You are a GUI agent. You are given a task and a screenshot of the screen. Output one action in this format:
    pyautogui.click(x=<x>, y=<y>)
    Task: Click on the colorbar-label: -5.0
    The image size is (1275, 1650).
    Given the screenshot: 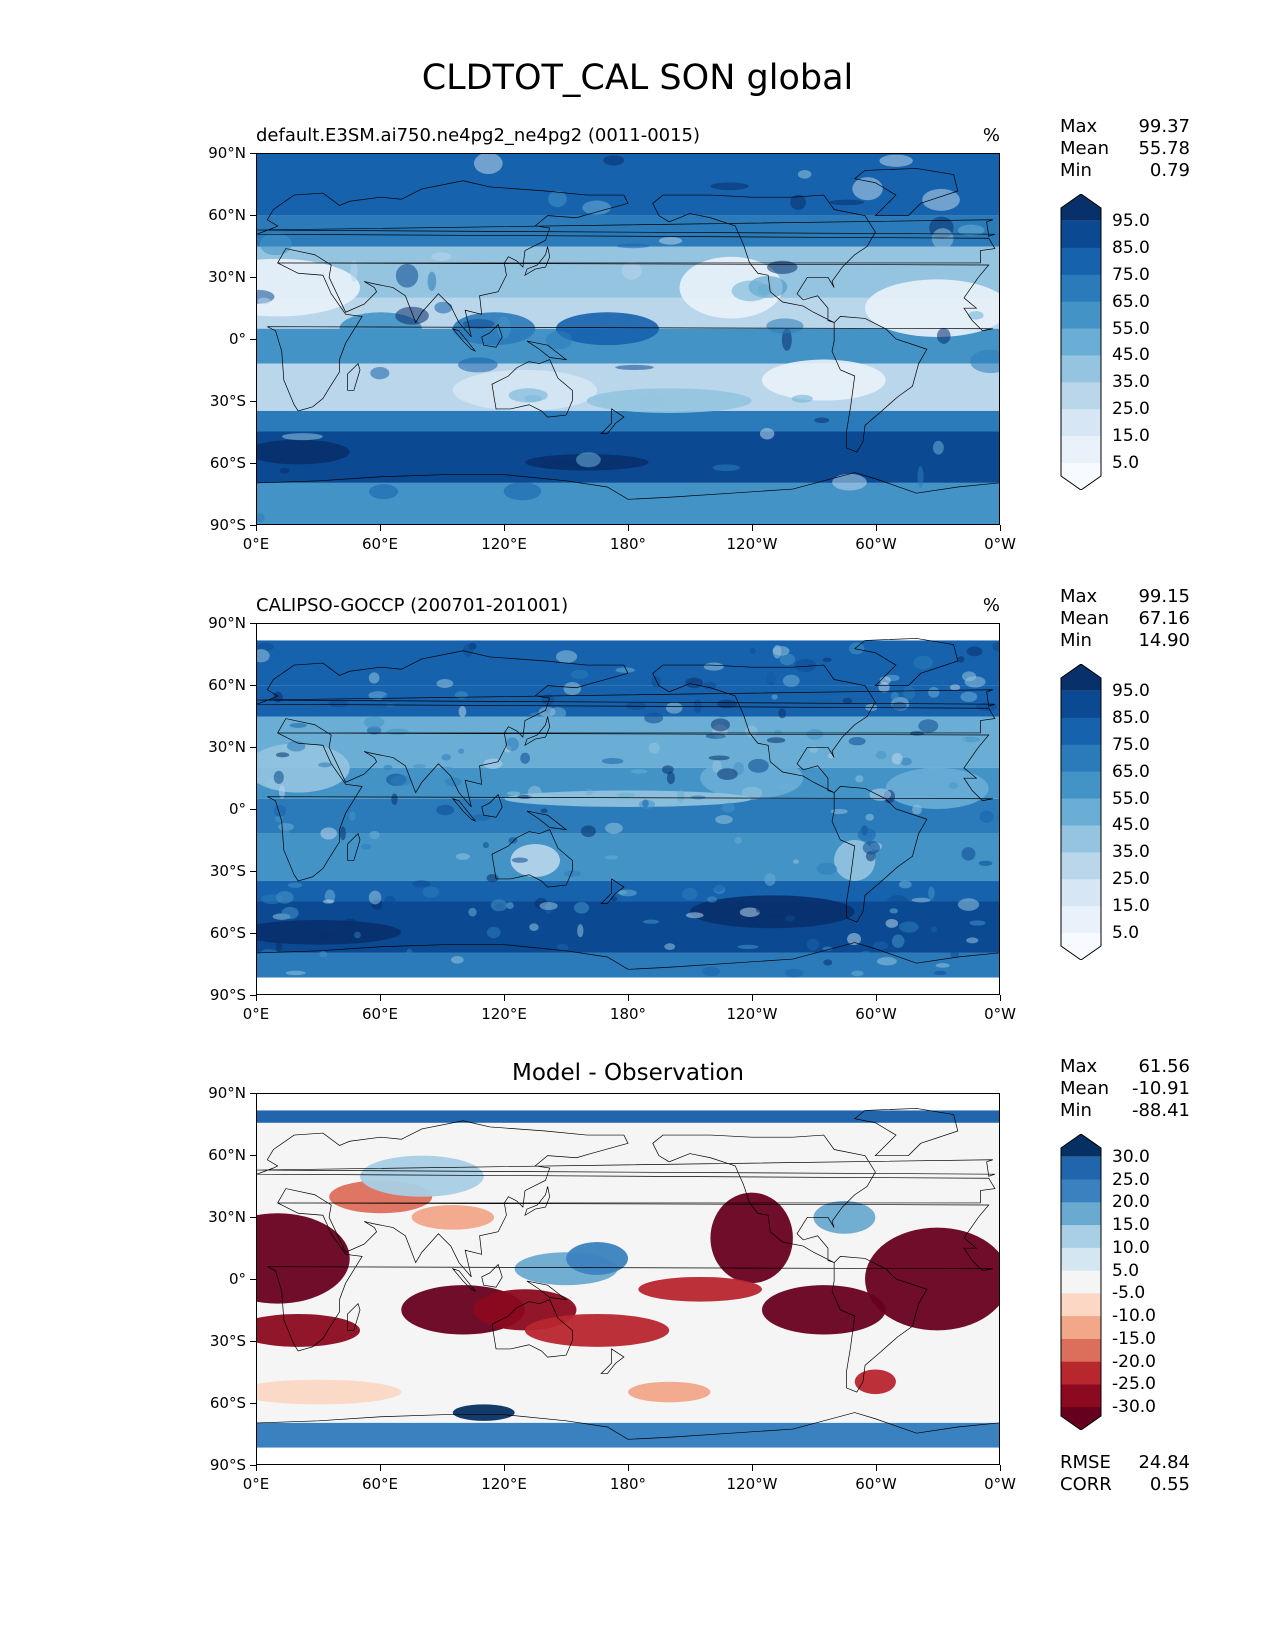 What is the action you would take?
    pyautogui.click(x=1129, y=1293)
    